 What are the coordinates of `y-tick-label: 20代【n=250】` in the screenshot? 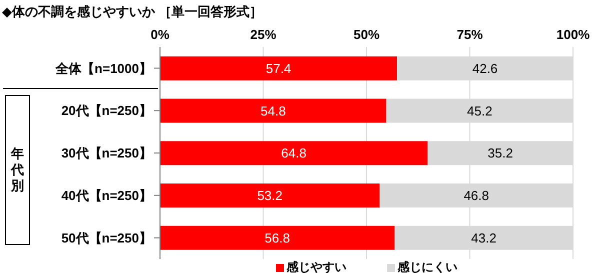 It's located at (106, 110).